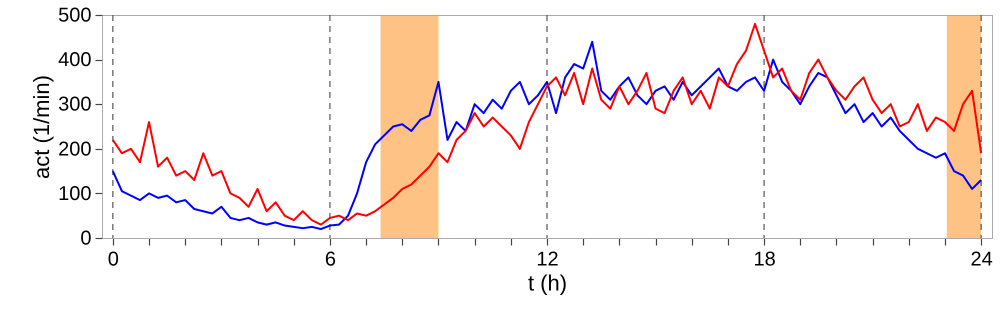  Describe the element at coordinates (86, 239) in the screenshot. I see `y-tick-label: 0` at that location.